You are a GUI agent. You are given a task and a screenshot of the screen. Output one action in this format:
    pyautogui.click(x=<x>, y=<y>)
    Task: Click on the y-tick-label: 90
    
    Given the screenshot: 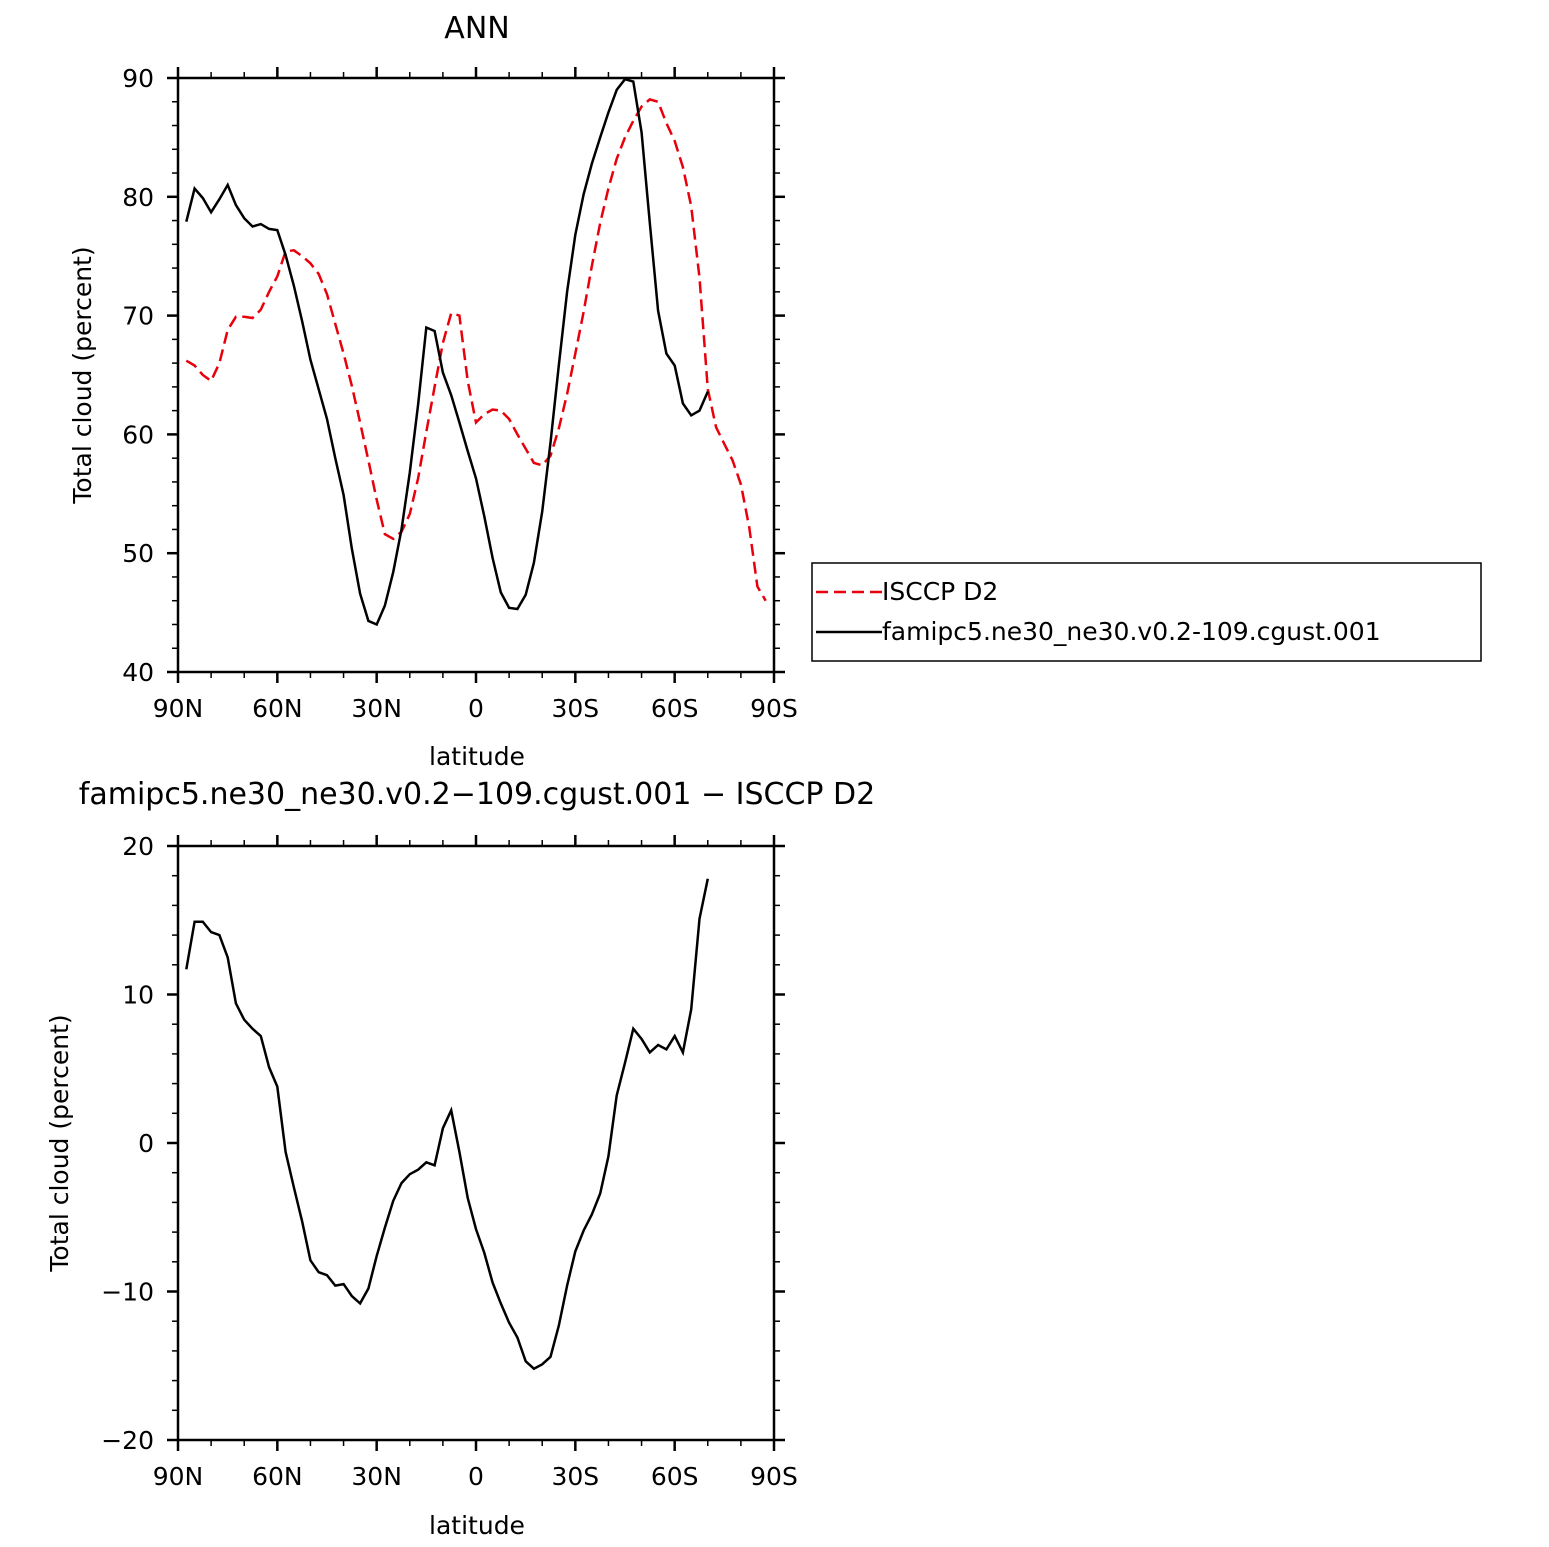 What is the action you would take?
    pyautogui.click(x=138, y=78)
    